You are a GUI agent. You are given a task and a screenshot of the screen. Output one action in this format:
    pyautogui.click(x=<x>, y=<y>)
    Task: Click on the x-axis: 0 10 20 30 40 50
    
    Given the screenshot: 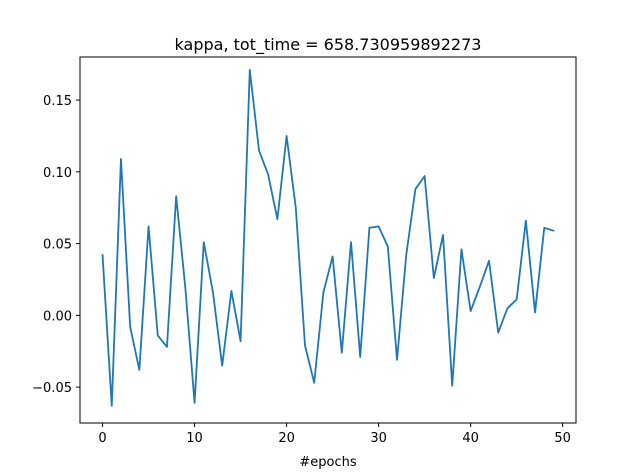 What is the action you would take?
    pyautogui.click(x=334, y=434)
    